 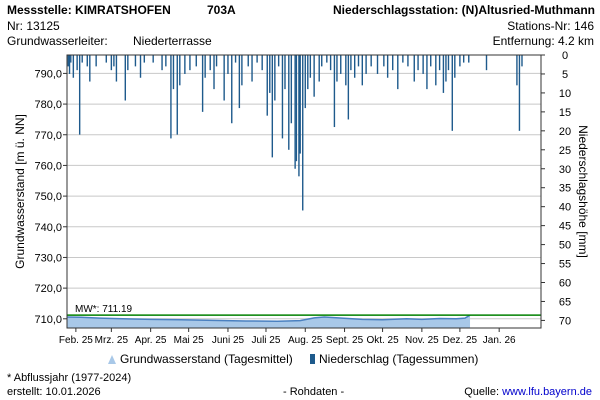 What do you see at coordinates (565, 113) in the screenshot?
I see `right-tick-label: 15` at bounding box center [565, 113].